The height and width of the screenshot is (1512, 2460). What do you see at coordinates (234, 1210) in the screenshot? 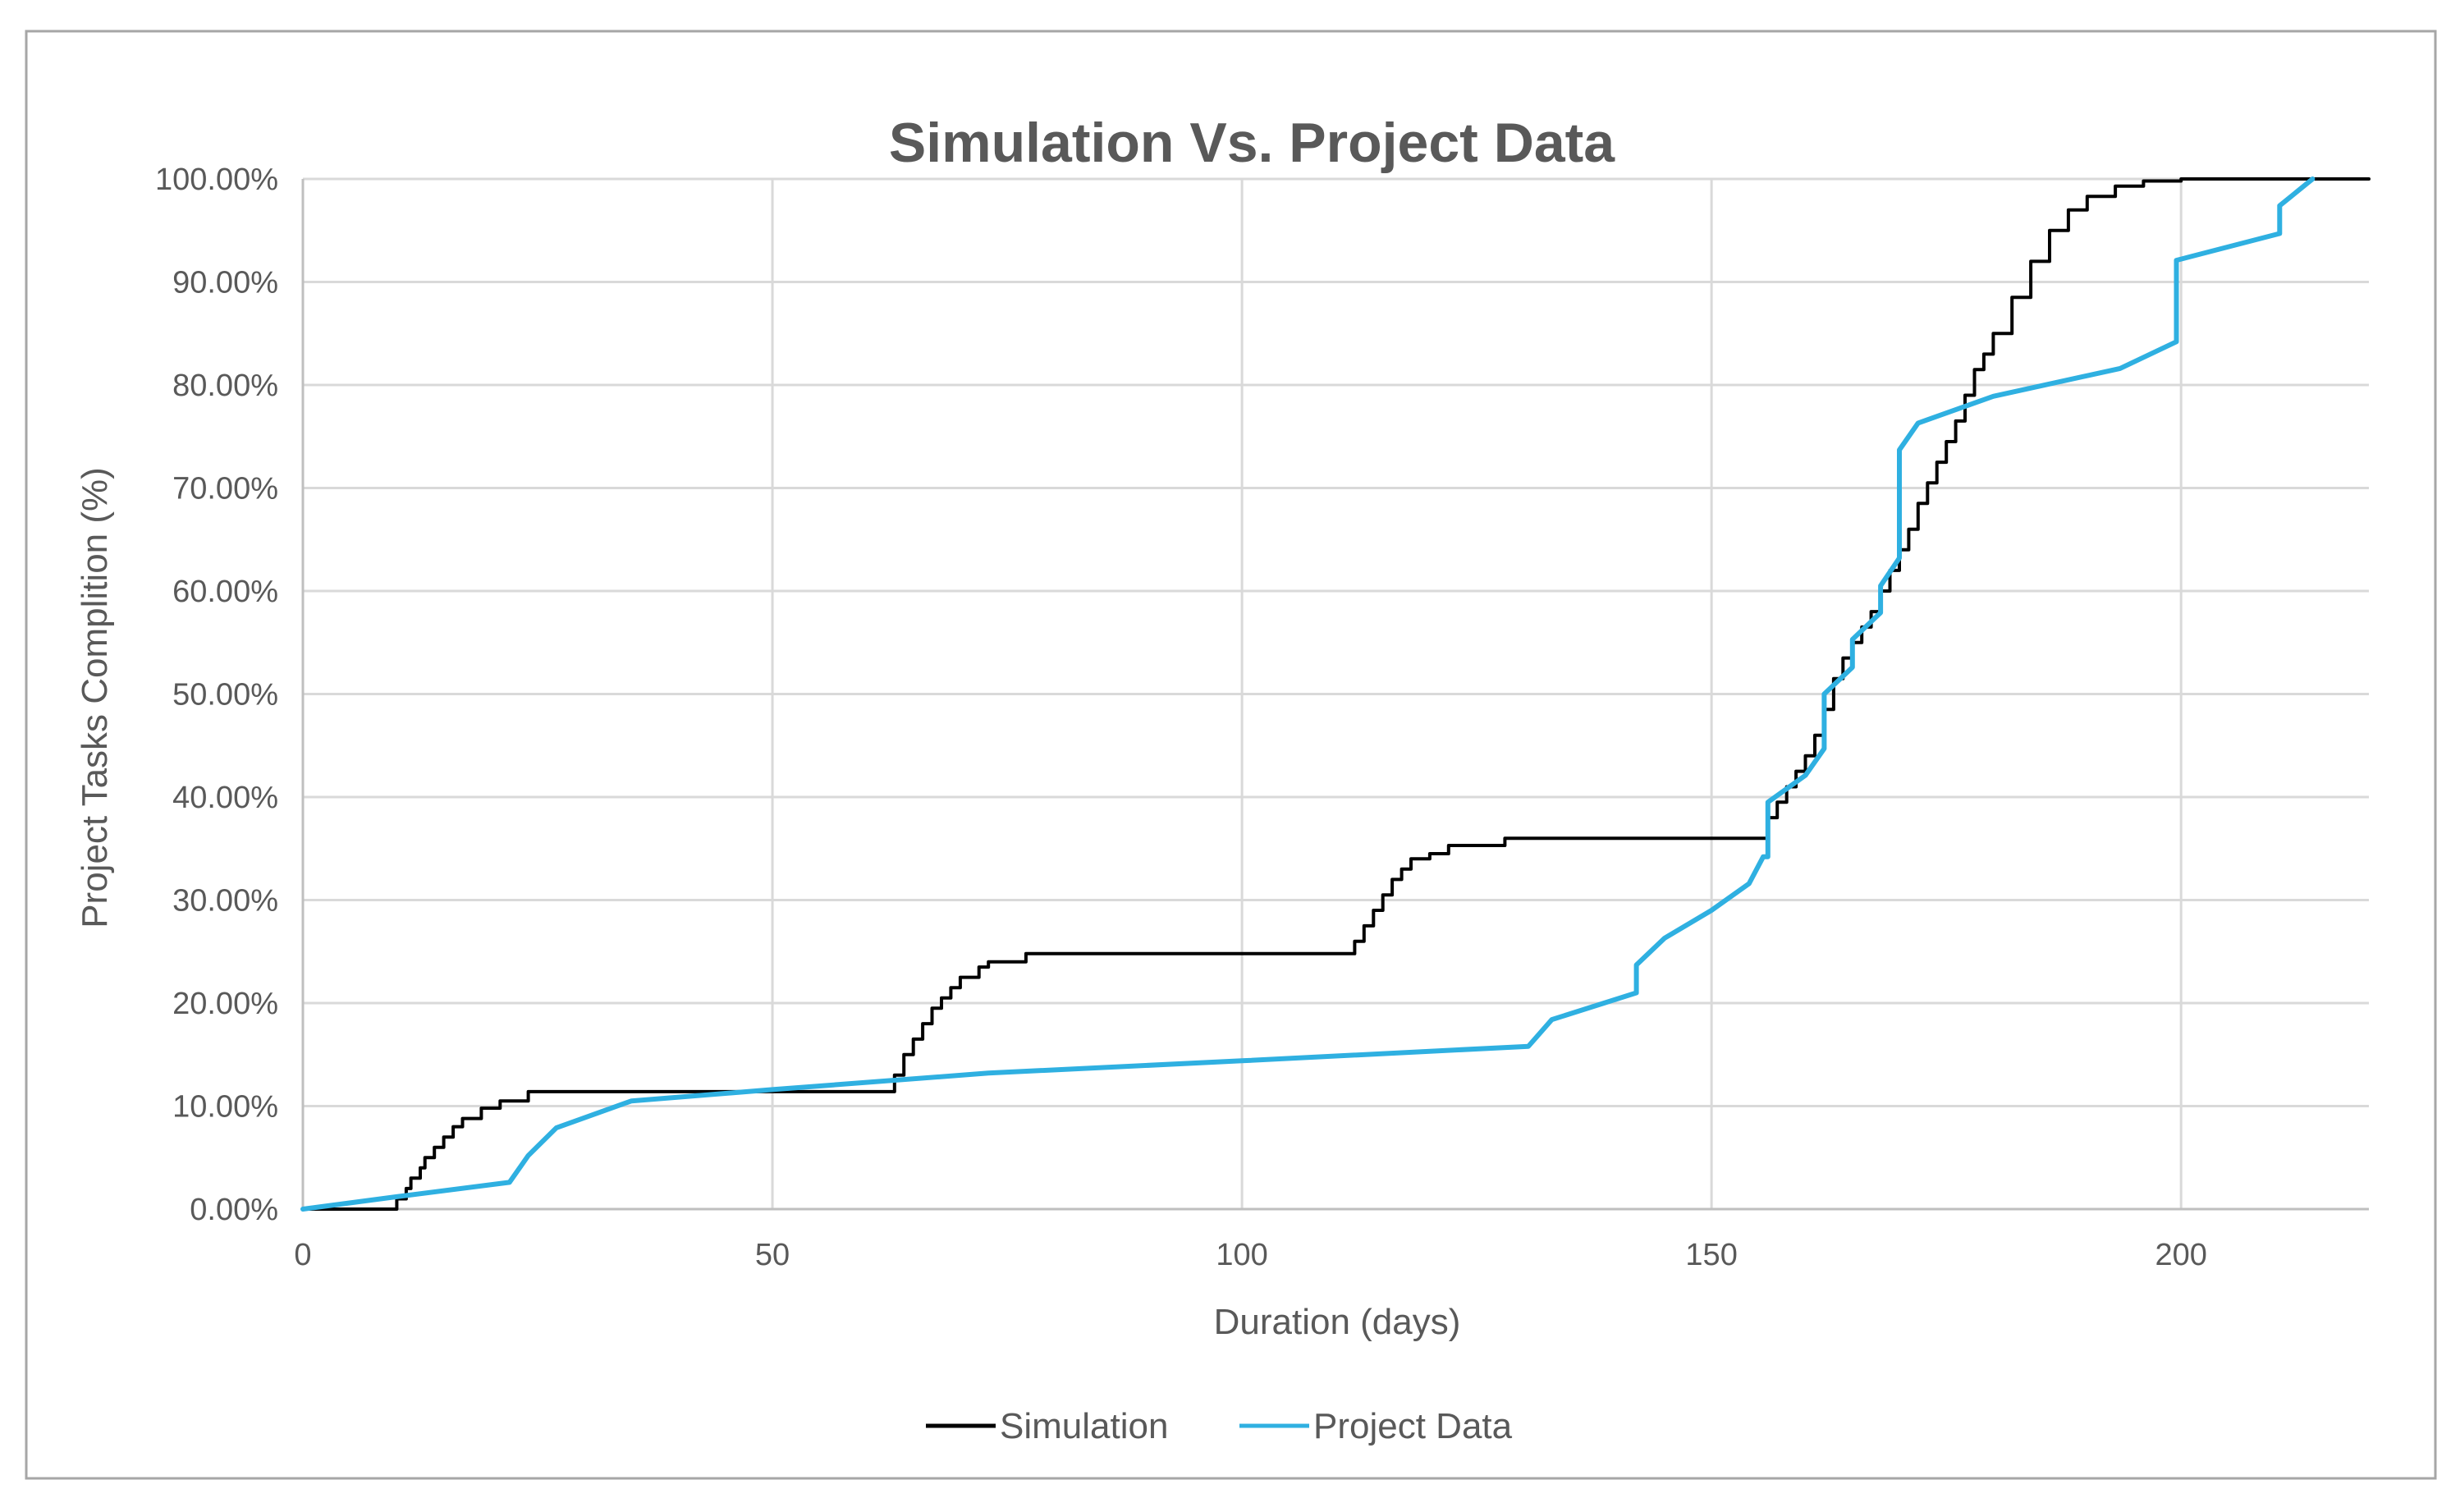
I see `y-tick-label: 0.00%` at bounding box center [234, 1210].